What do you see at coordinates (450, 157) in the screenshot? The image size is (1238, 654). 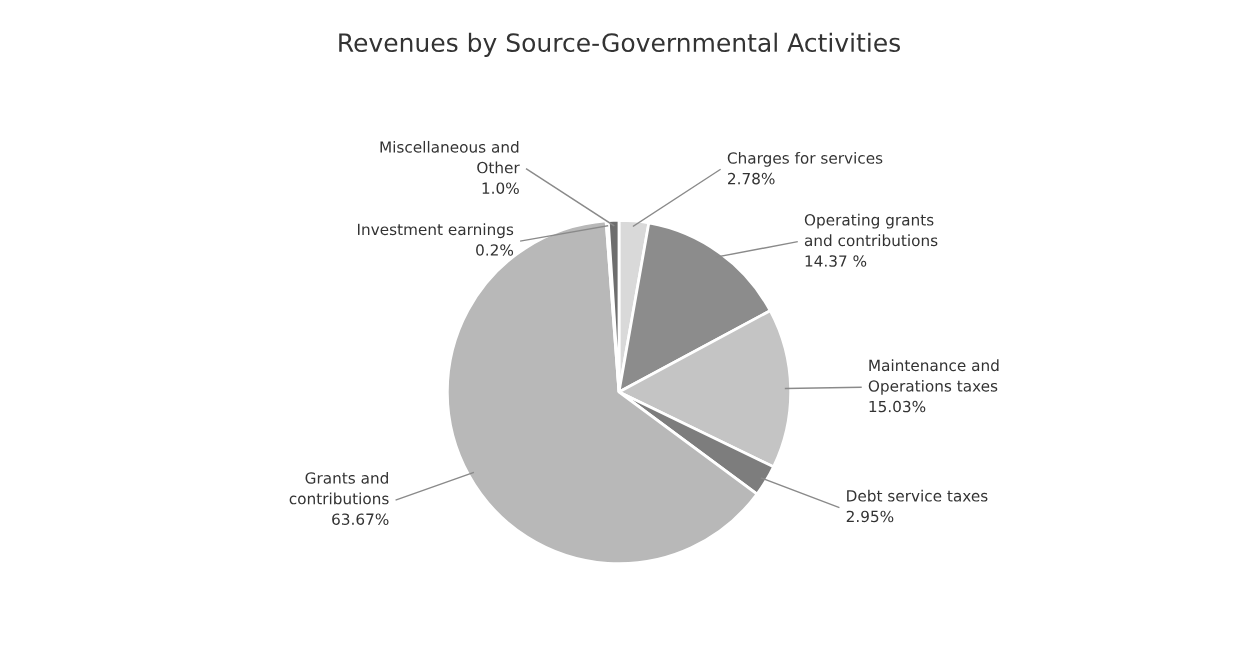 I see `slice-label: Miscellaneous and Other` at bounding box center [450, 157].